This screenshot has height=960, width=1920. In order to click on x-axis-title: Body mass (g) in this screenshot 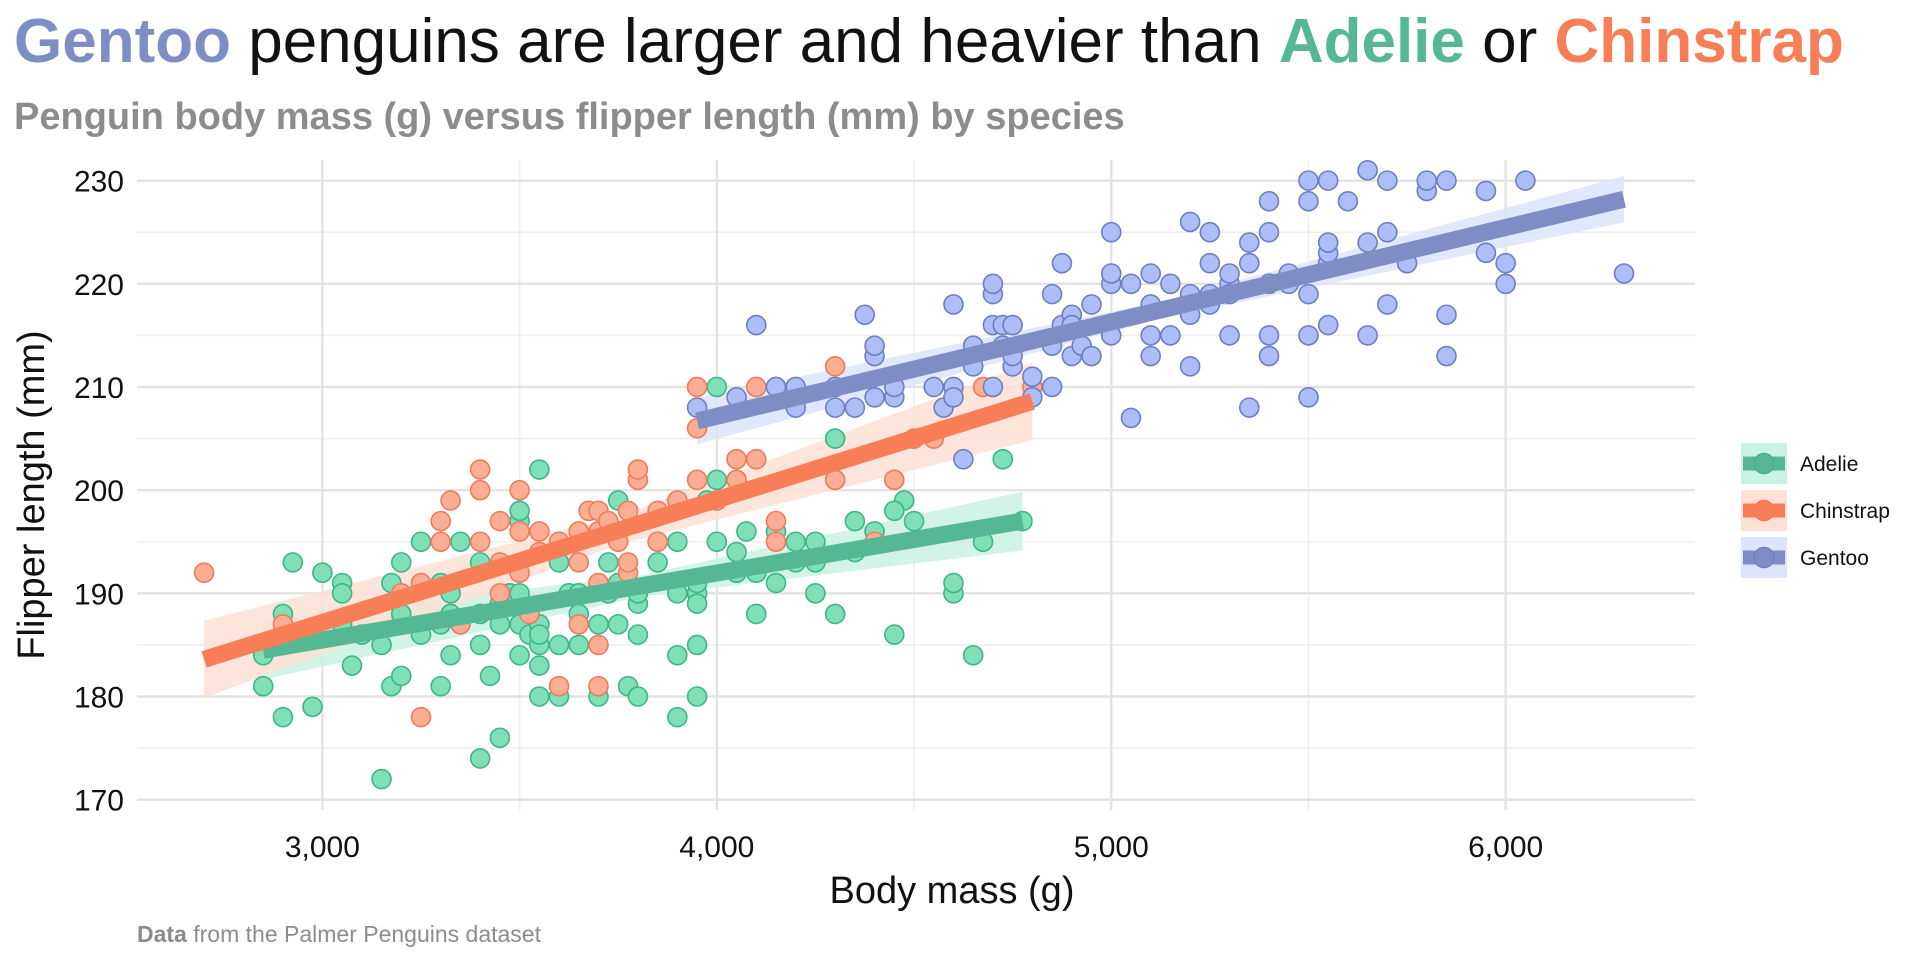, I will do `click(952, 891)`.